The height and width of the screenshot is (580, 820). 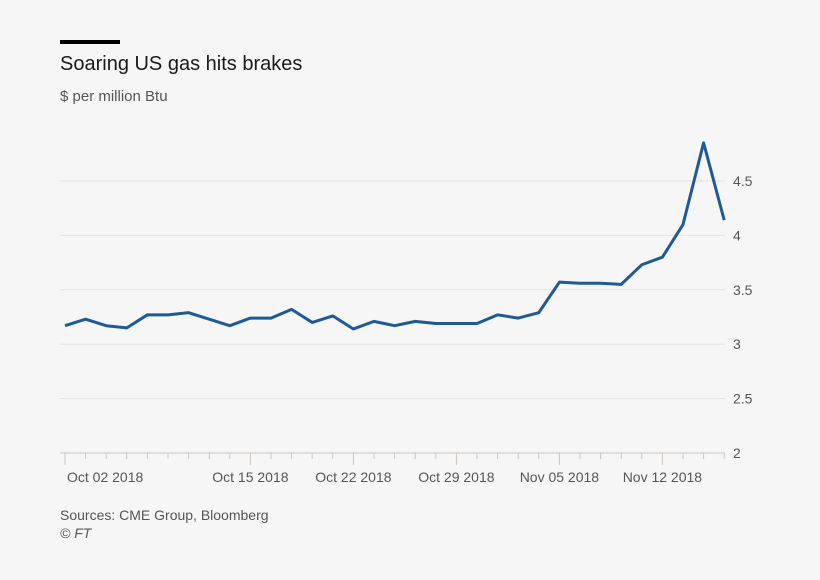 What do you see at coordinates (737, 235) in the screenshot?
I see `y-tick-label: 4` at bounding box center [737, 235].